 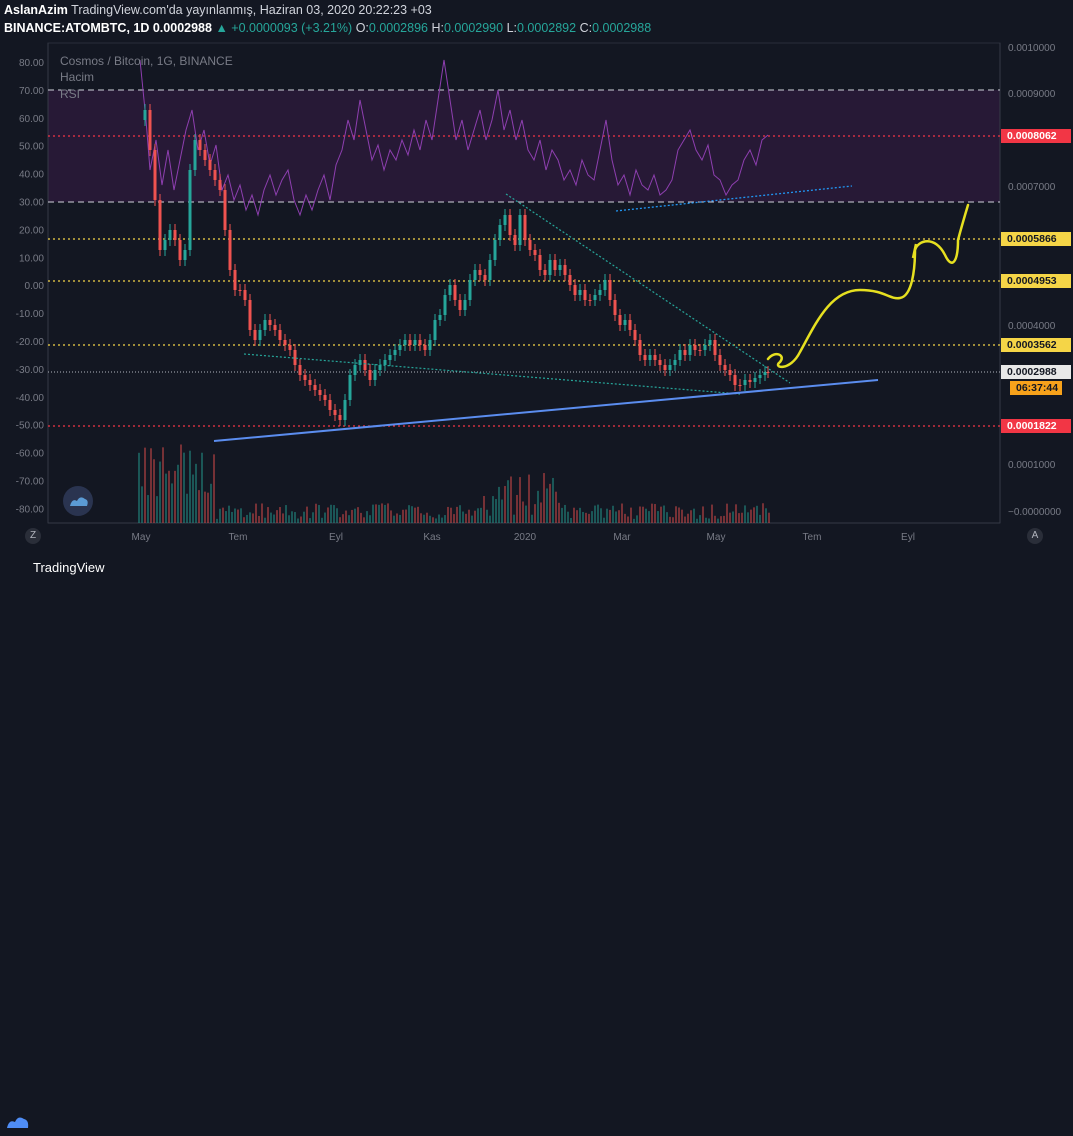 I want to click on chart-title-legend: Cosmos / Bitcoin, 1G, BINANCE, so click(x=146, y=61).